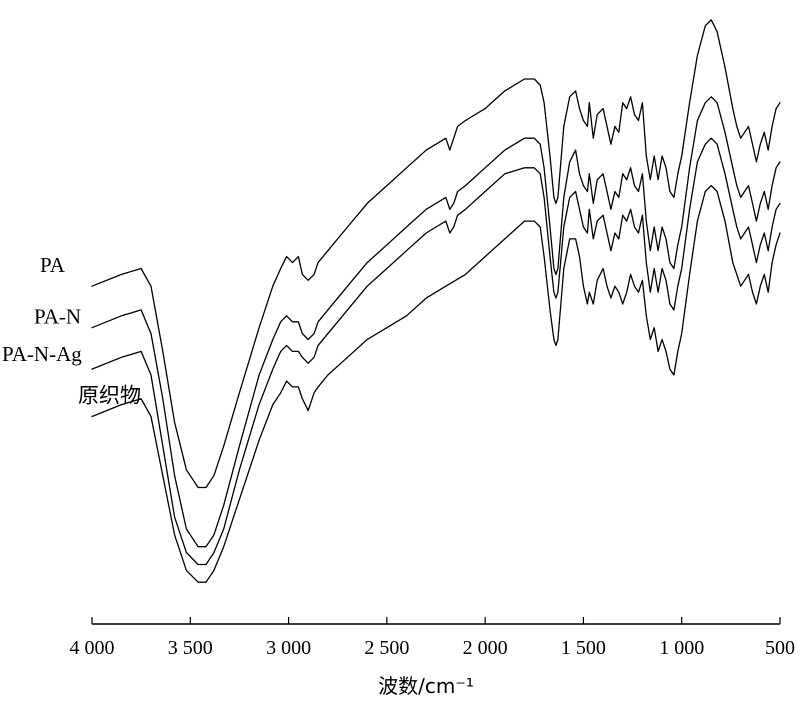 The image size is (800, 703). What do you see at coordinates (92, 648) in the screenshot?
I see `x-tick-label: 4 000` at bounding box center [92, 648].